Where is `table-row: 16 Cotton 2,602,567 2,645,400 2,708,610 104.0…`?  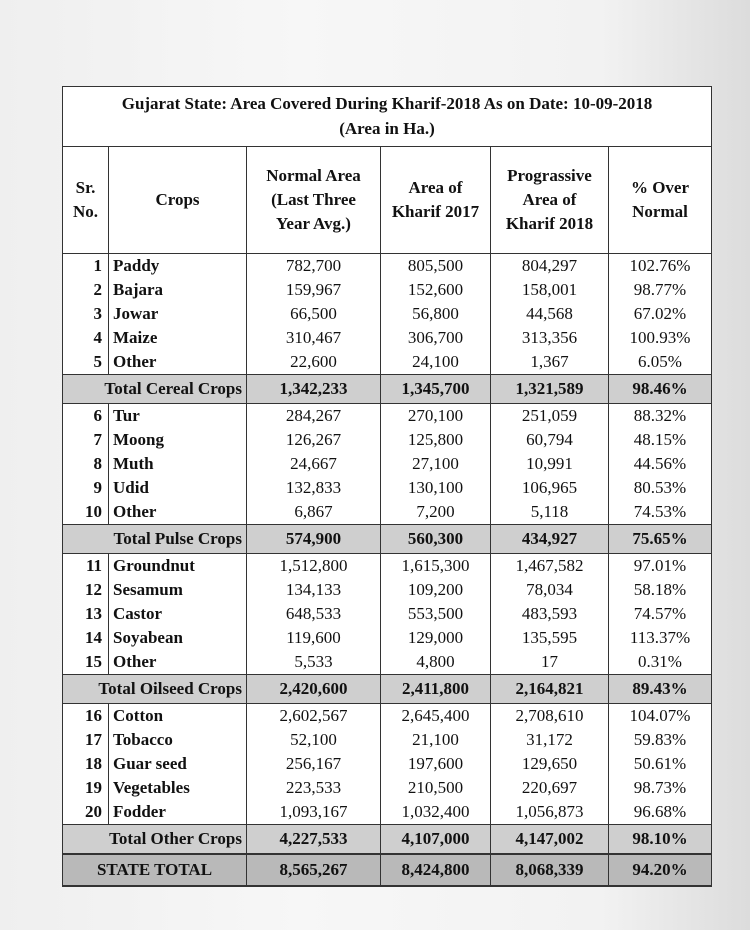
table-row: 16 Cotton 2,602,567 2,645,400 2,708,610 104.0… is located at coordinates (387, 715).